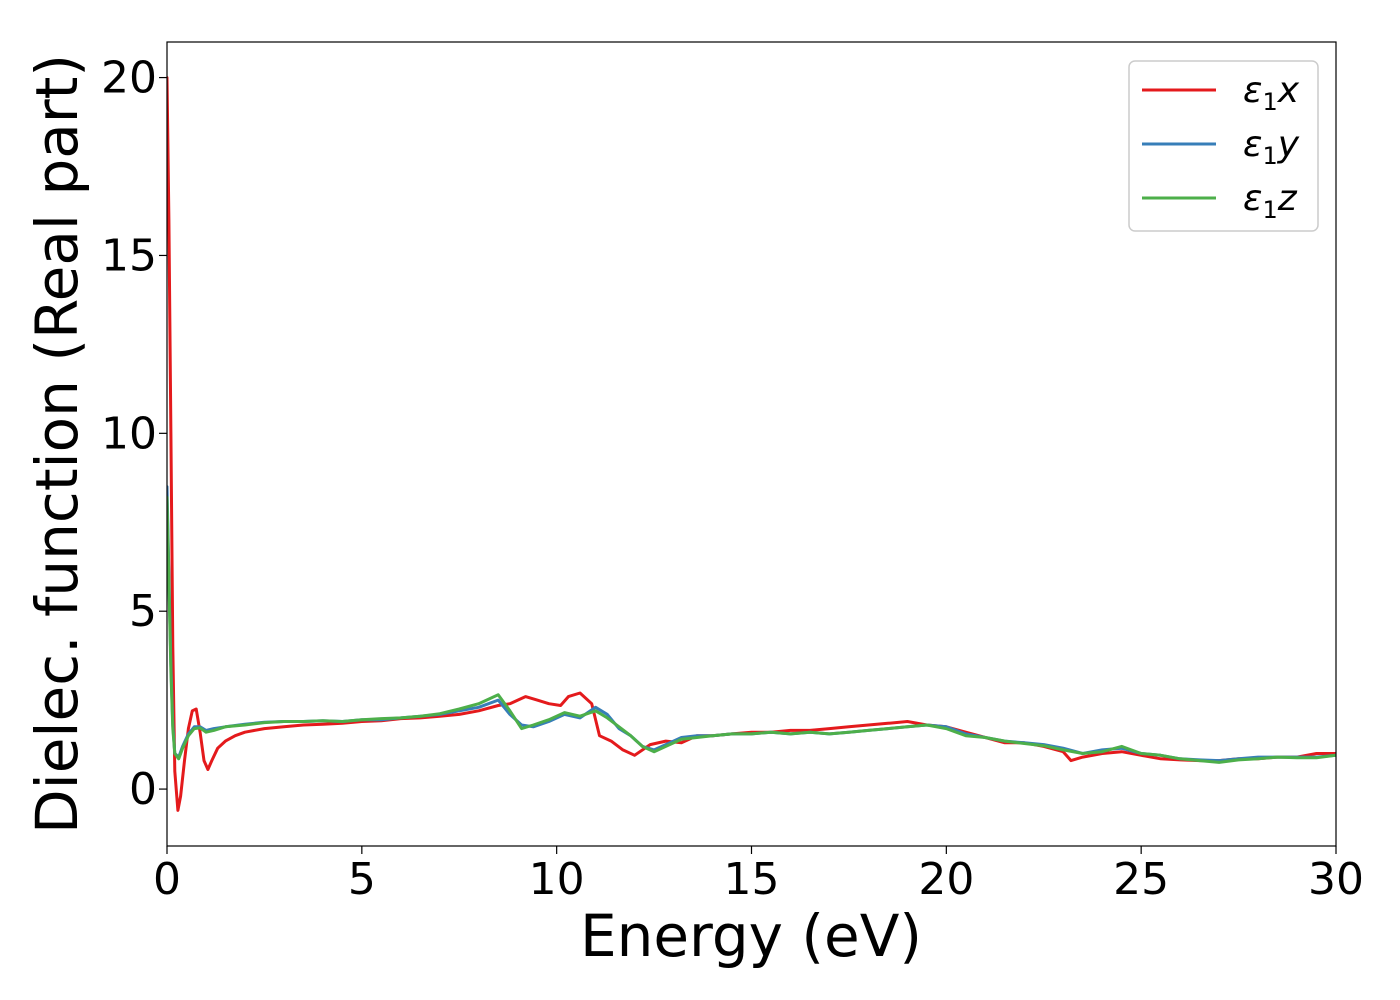 The height and width of the screenshot is (1000, 1400). What do you see at coordinates (57, 444) in the screenshot?
I see `y-axis-title: Dielec. function (Real part)` at bounding box center [57, 444].